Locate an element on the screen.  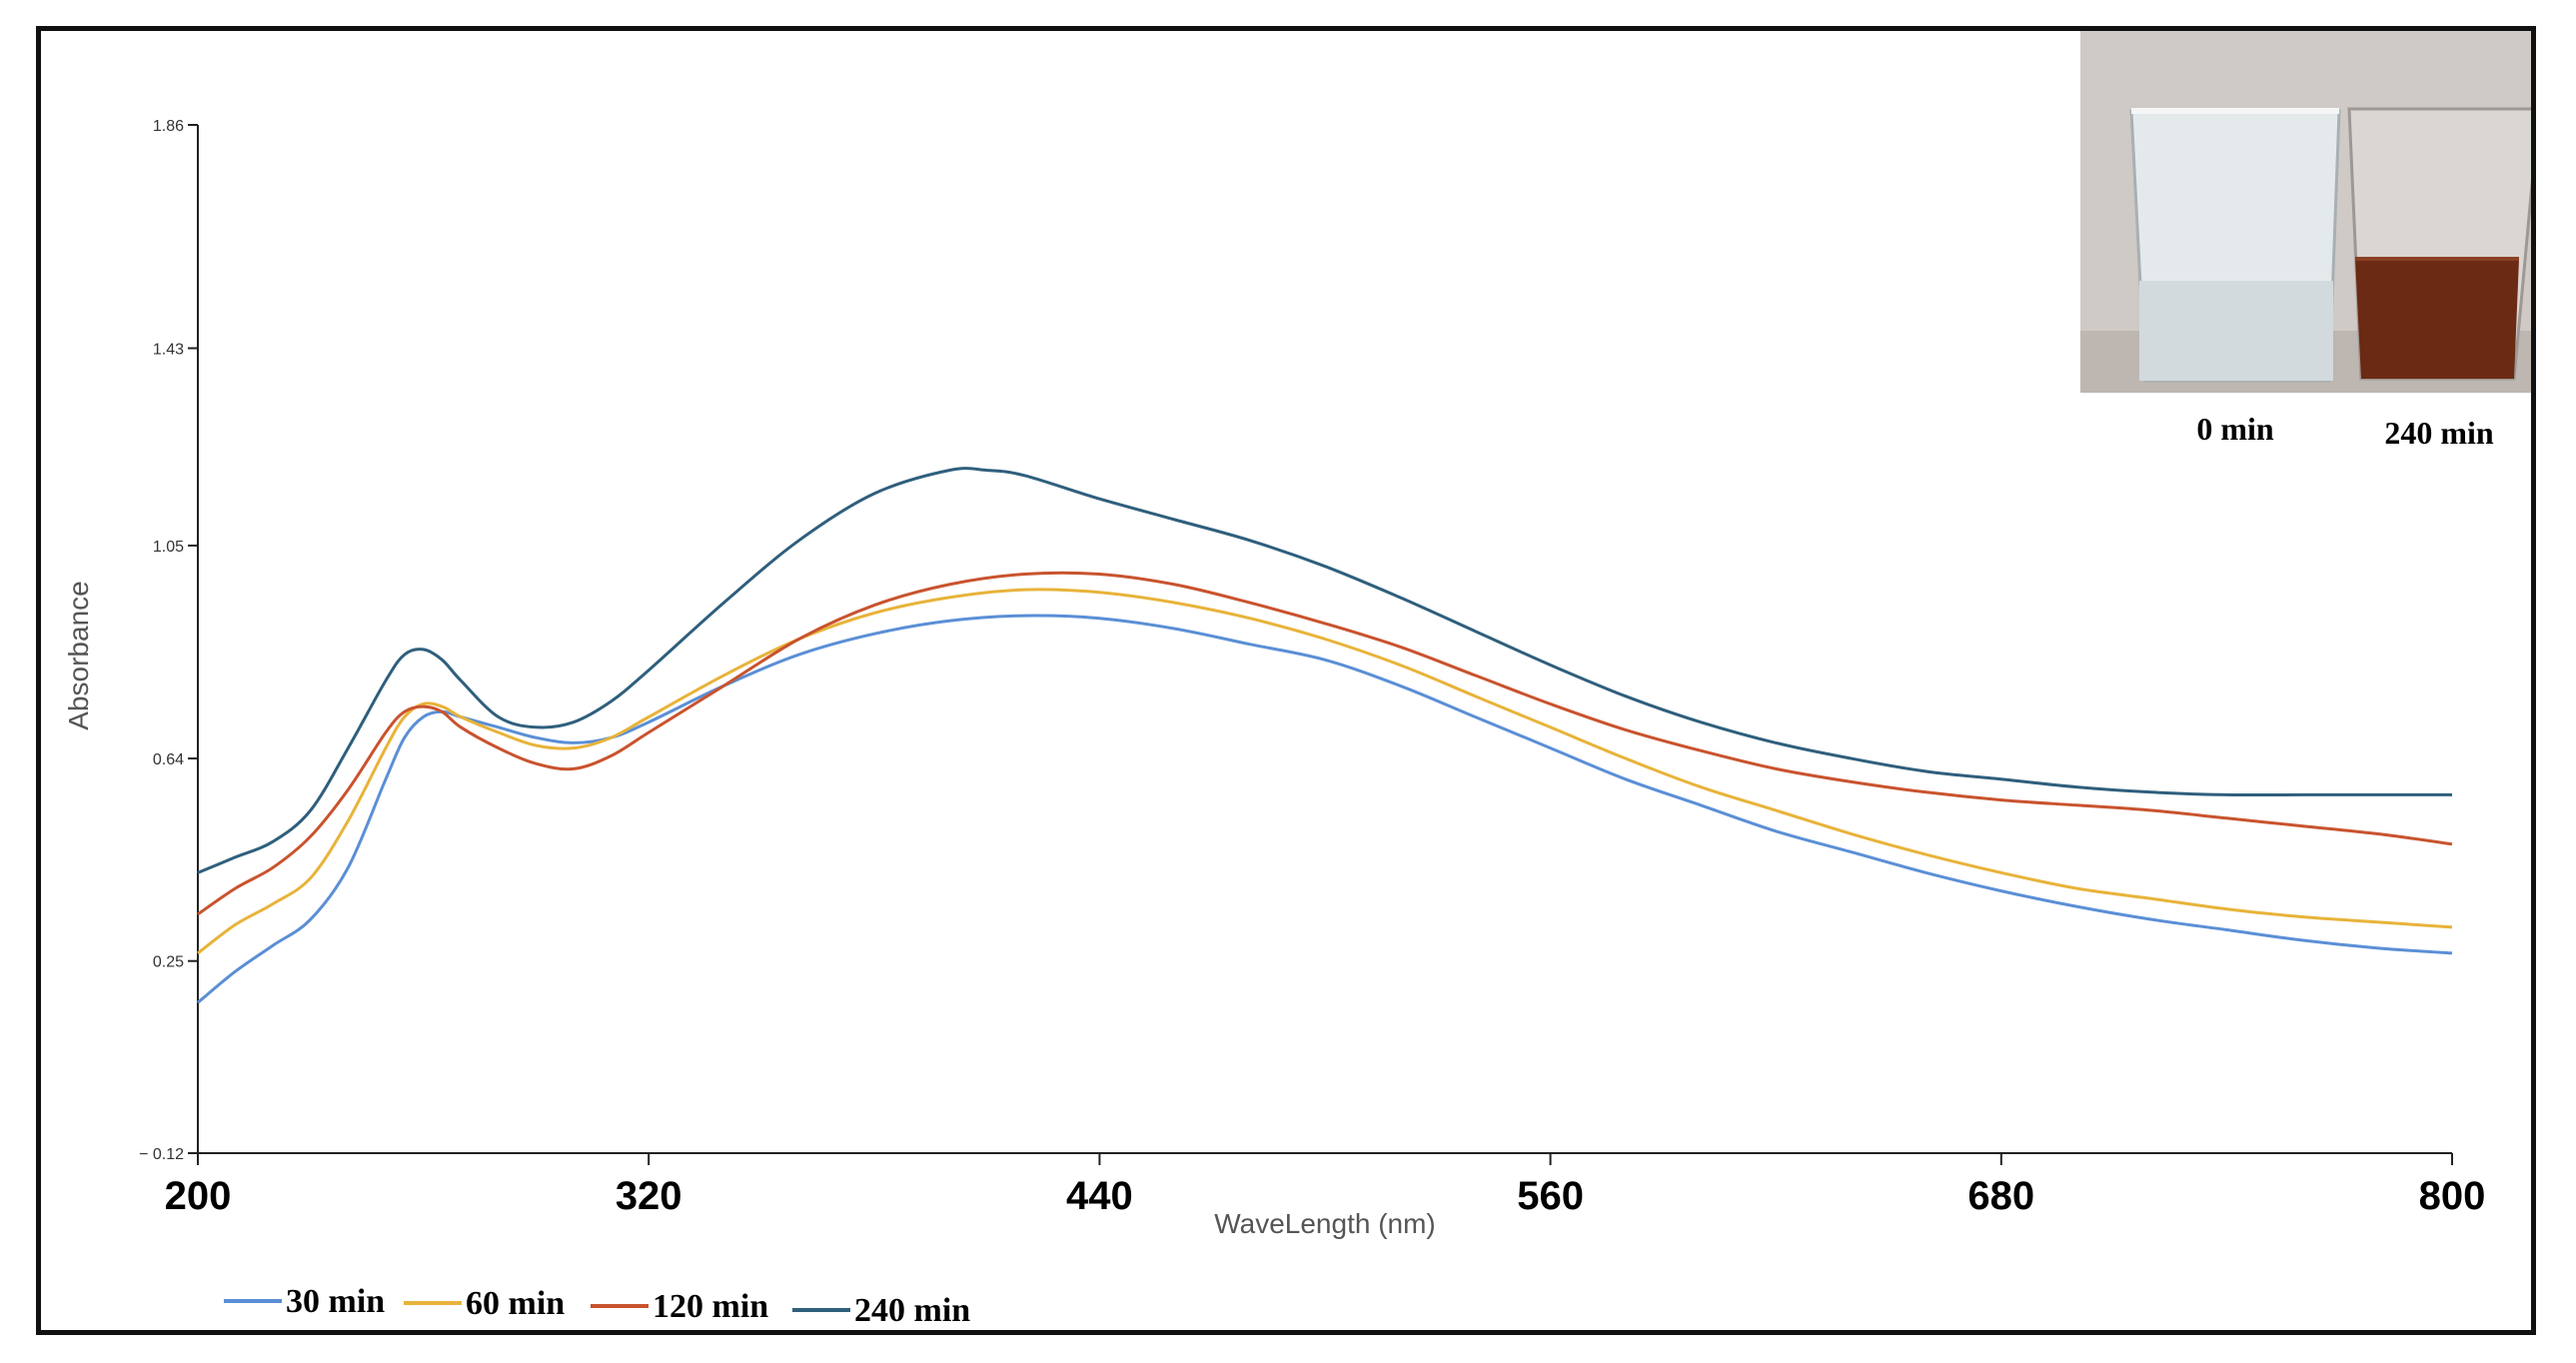
y-tick-label: 0.64 is located at coordinates (168, 759).